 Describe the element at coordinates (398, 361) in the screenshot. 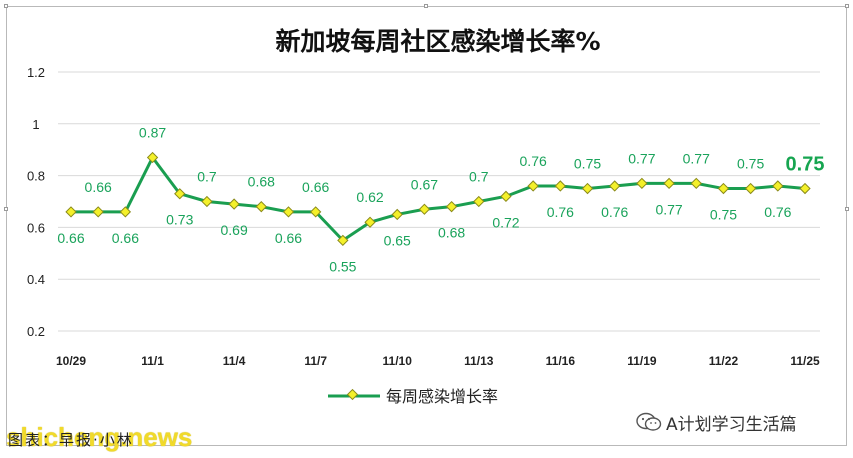

I see `x-tick-label: 11/10` at that location.